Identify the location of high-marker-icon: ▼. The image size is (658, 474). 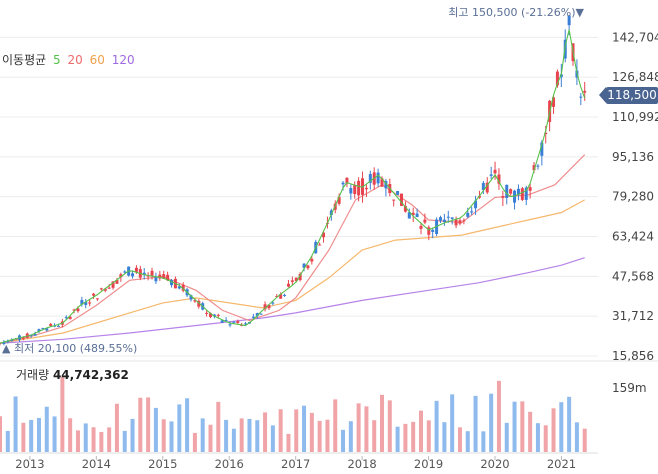
(579, 12).